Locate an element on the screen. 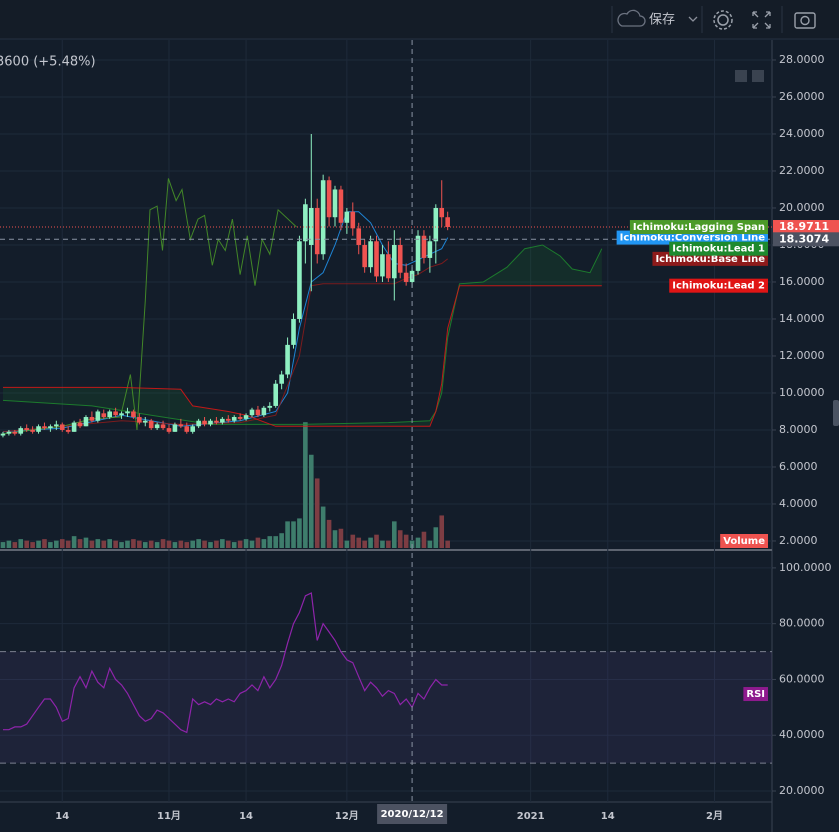 The height and width of the screenshot is (832, 839). last-price-label: 18.9711 is located at coordinates (804, 226).